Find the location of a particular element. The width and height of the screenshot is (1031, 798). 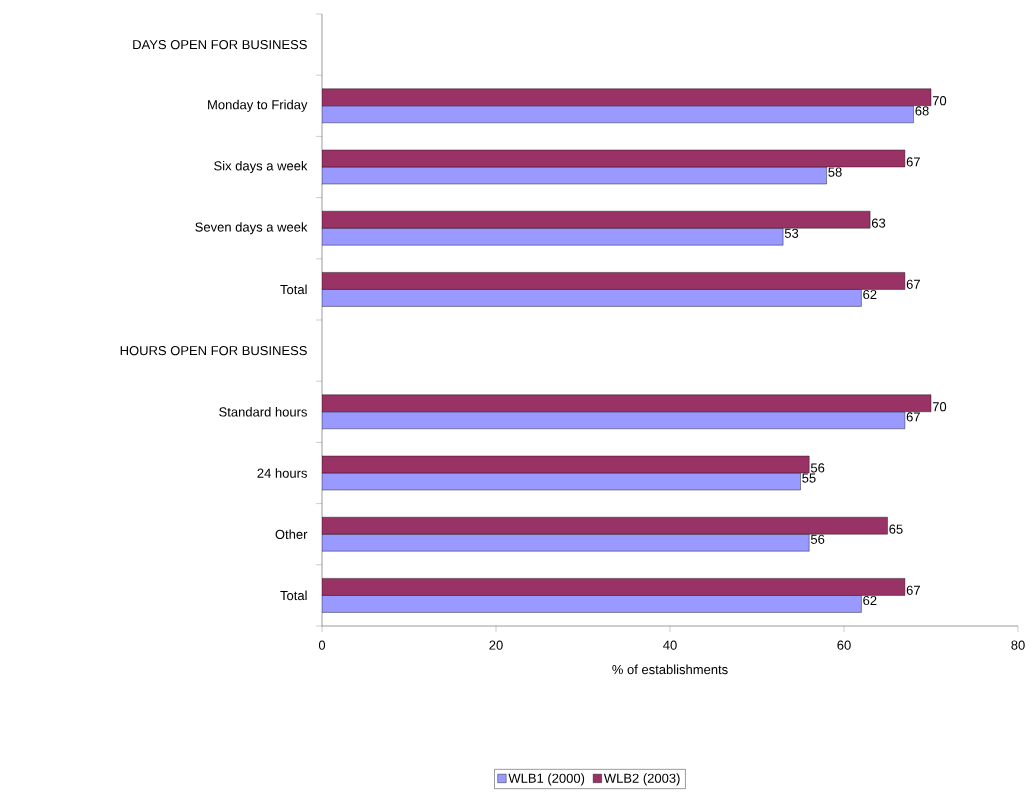

y-tick-label: DAYS OPEN FOR BUSINESS is located at coordinates (220, 44).